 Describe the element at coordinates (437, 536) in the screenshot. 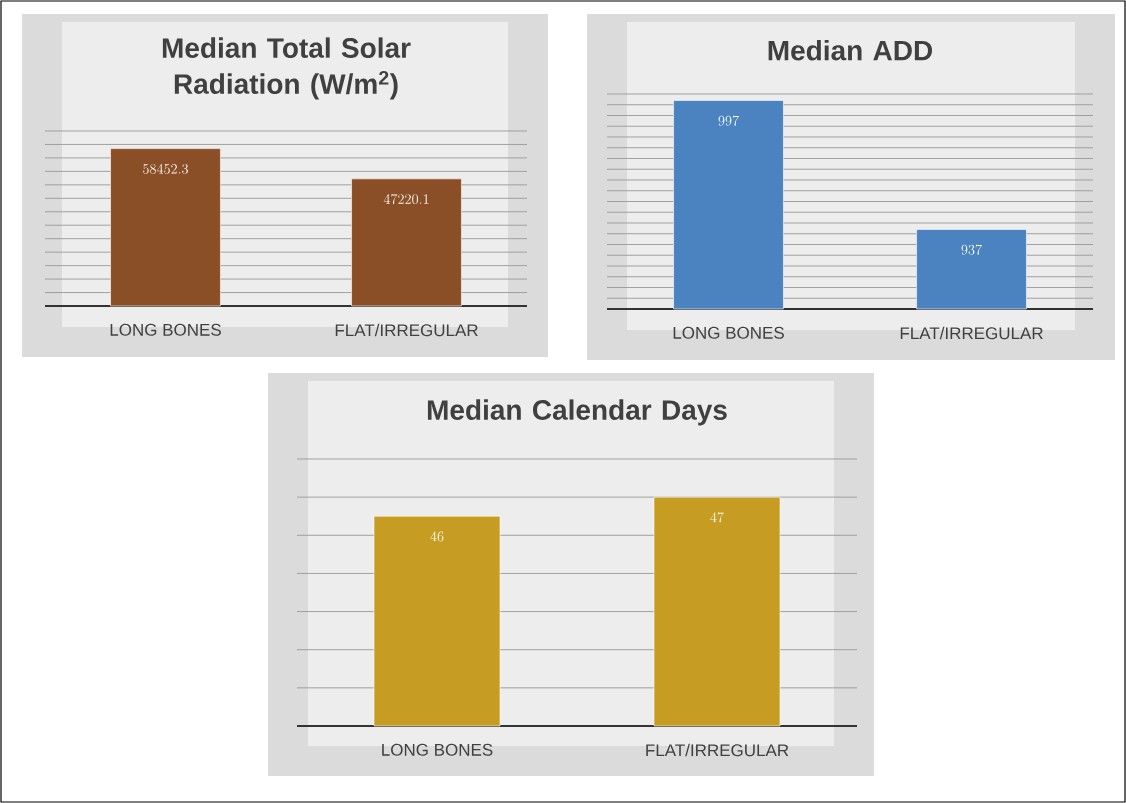

I see `data-label: 46` at that location.